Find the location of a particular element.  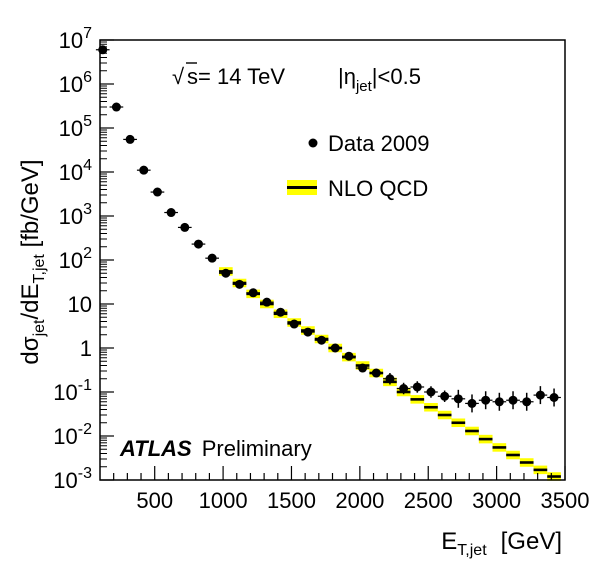

x-tick-label: 2000 is located at coordinates (359, 500).